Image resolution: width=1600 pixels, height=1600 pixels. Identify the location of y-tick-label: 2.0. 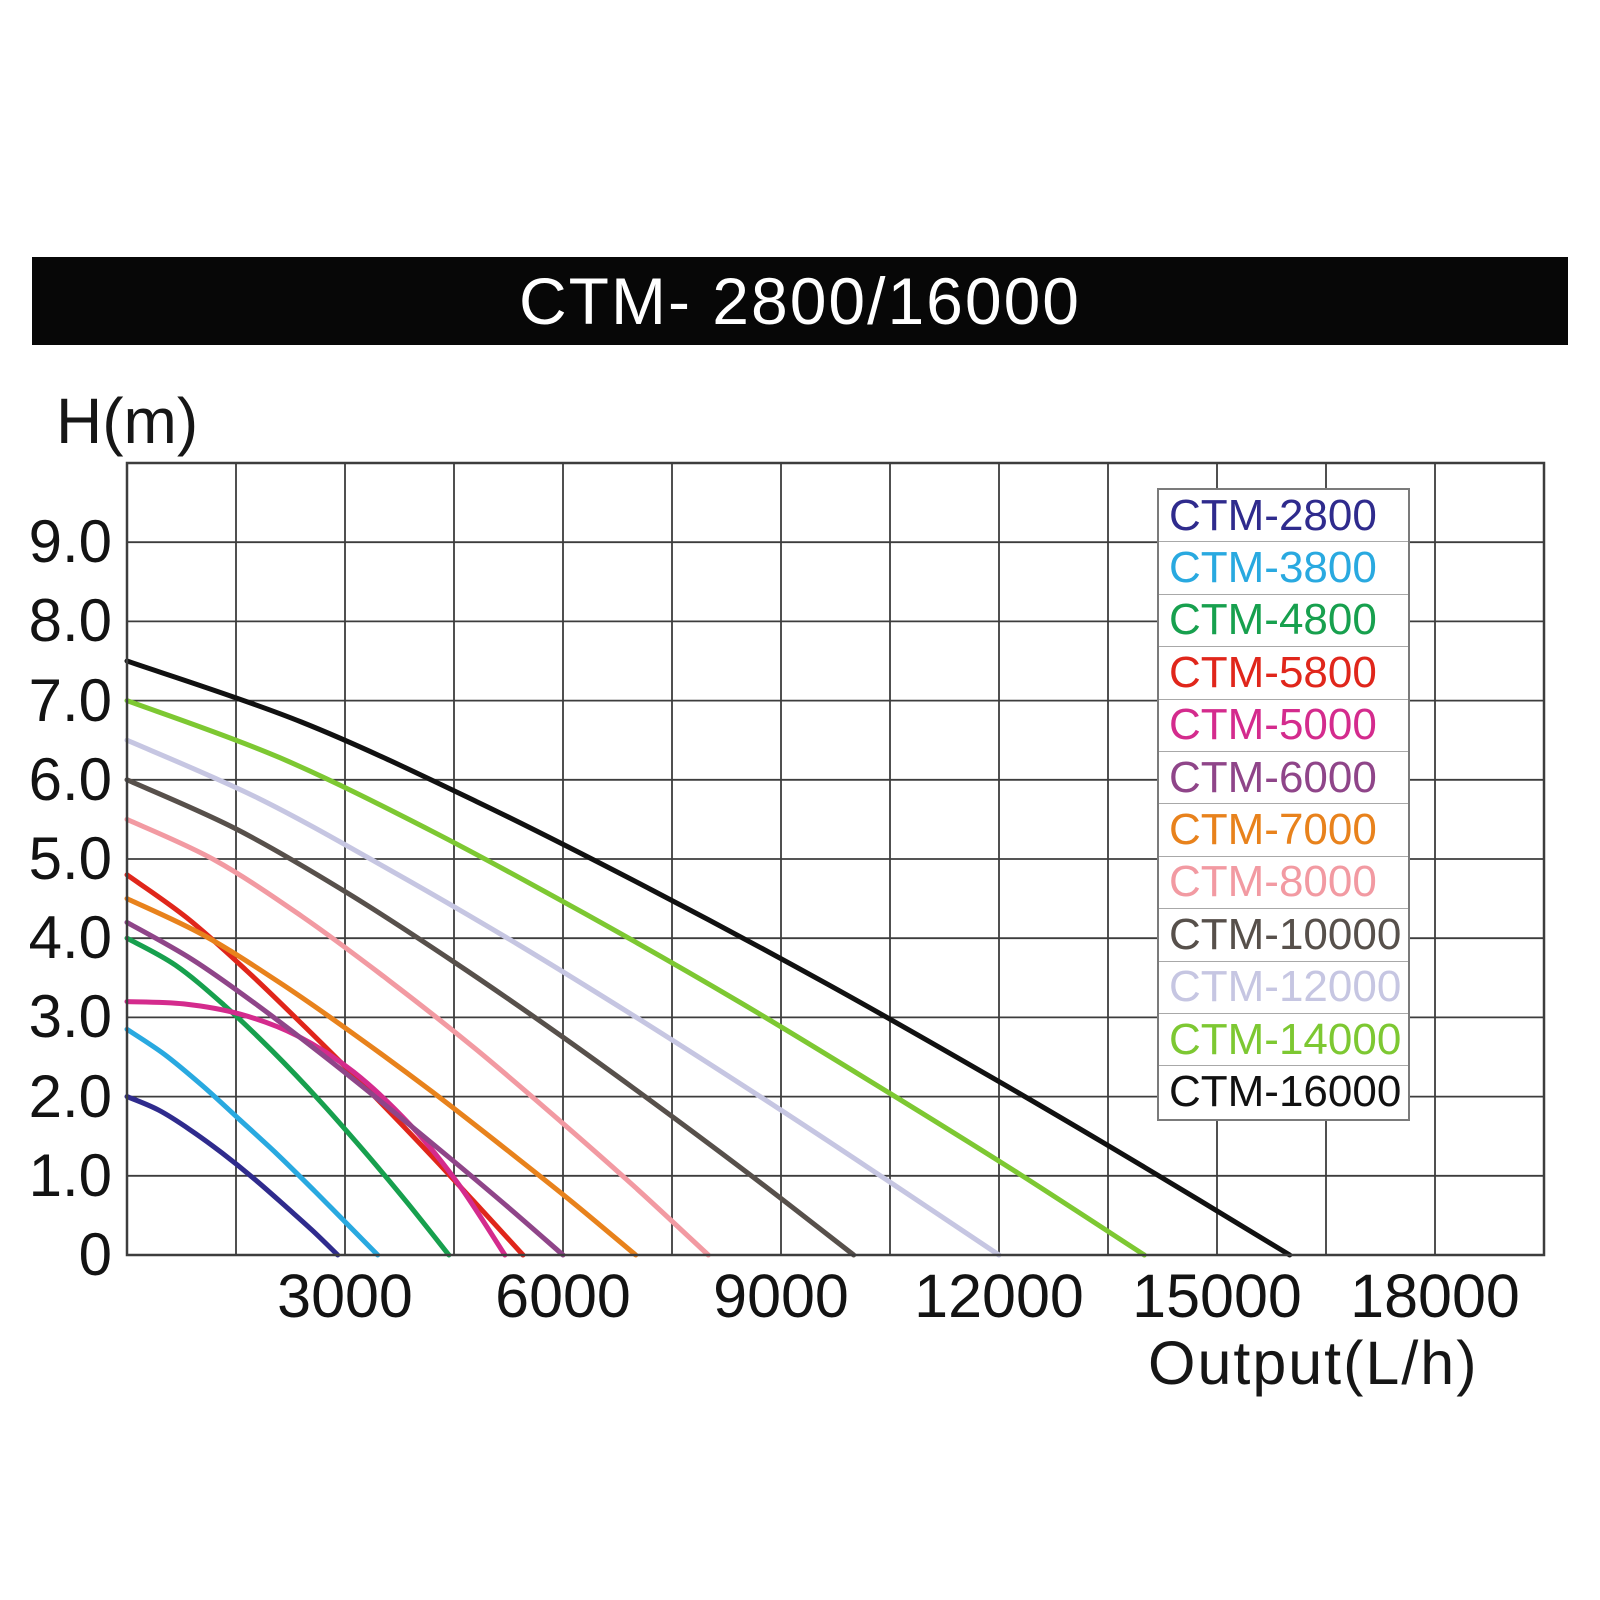
(70, 1096).